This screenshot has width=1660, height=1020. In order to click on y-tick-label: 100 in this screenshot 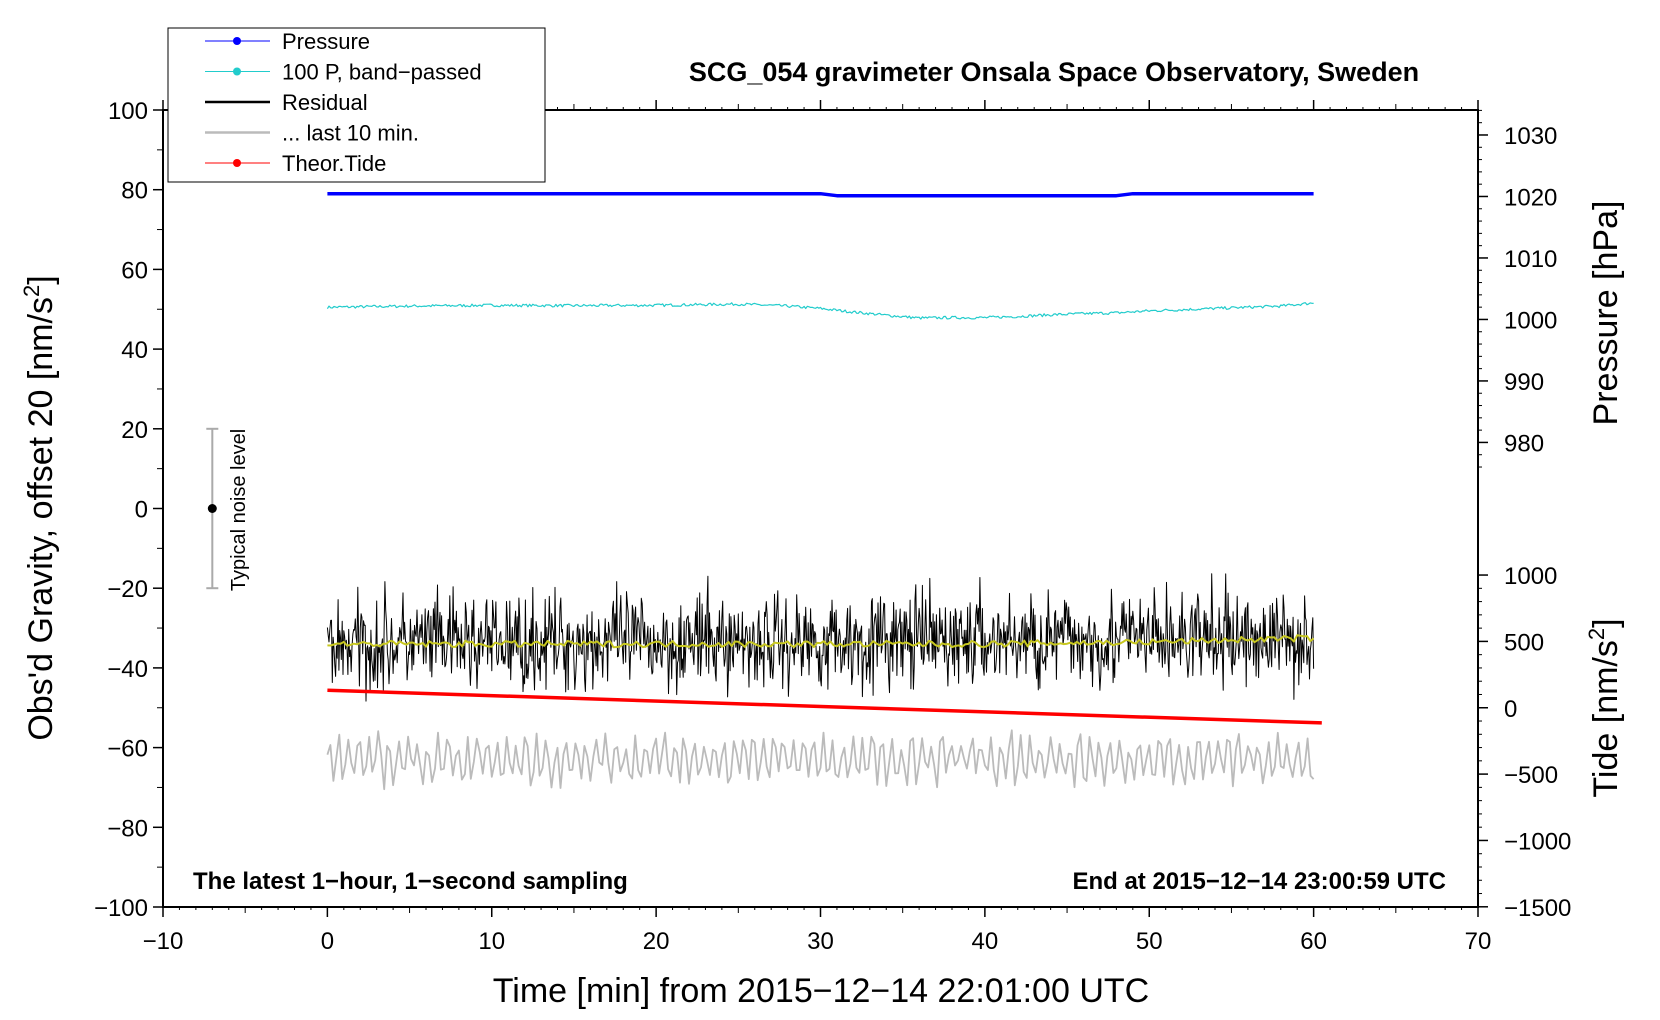, I will do `click(128, 111)`.